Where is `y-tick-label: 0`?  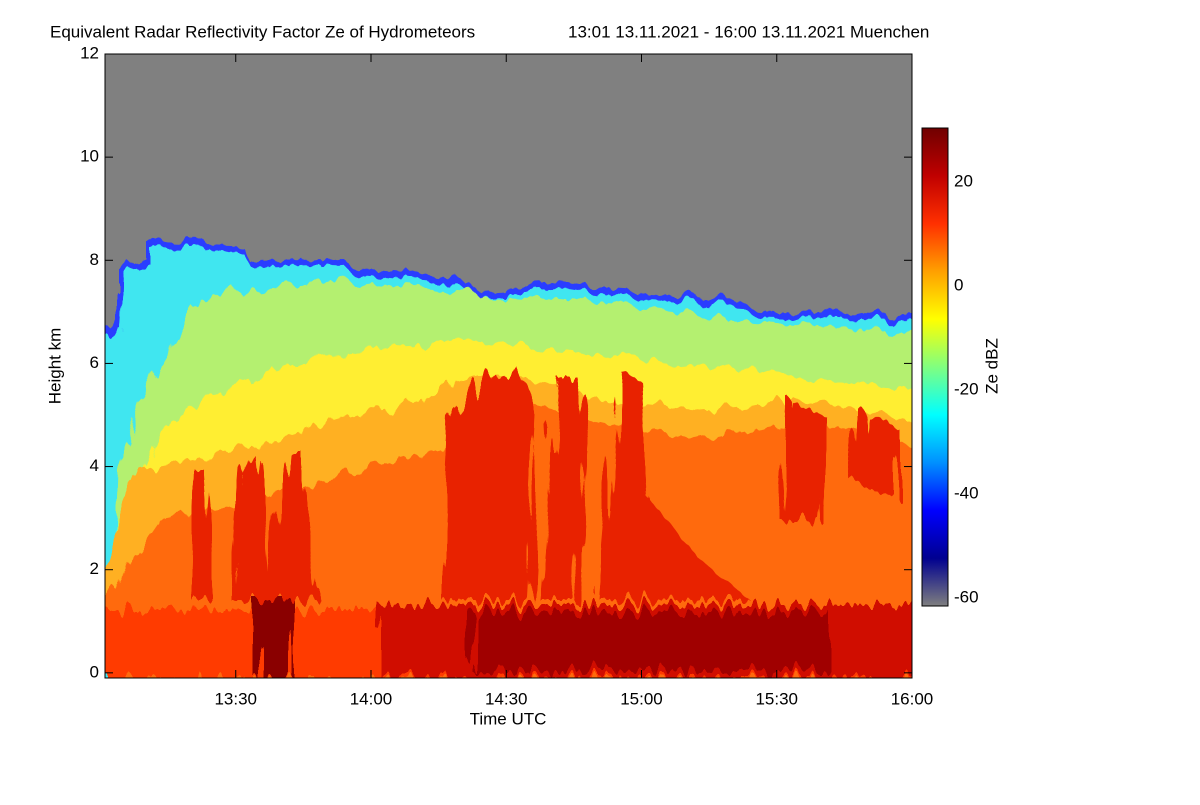
y-tick-label: 0 is located at coordinates (94, 671).